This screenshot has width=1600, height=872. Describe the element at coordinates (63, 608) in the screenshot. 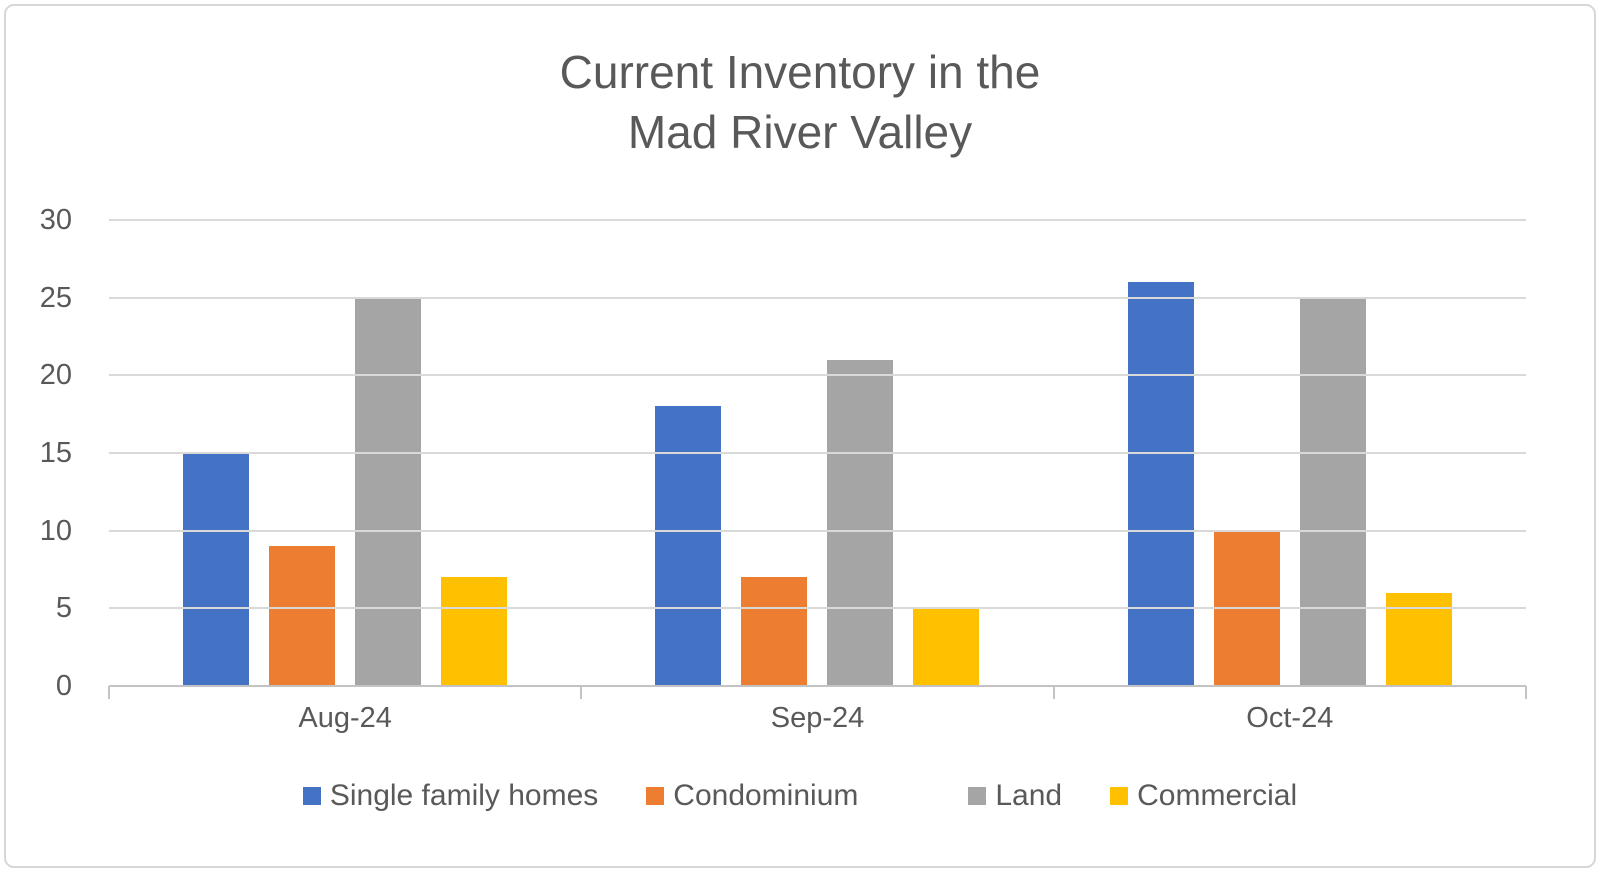

I see `y-axis-label-5: 5` at that location.